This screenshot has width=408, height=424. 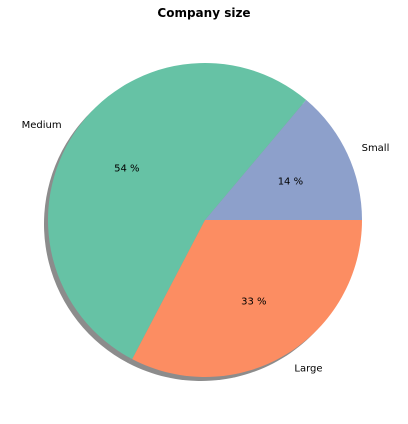 What do you see at coordinates (376, 148) in the screenshot?
I see `slice-label-small: Small` at bounding box center [376, 148].